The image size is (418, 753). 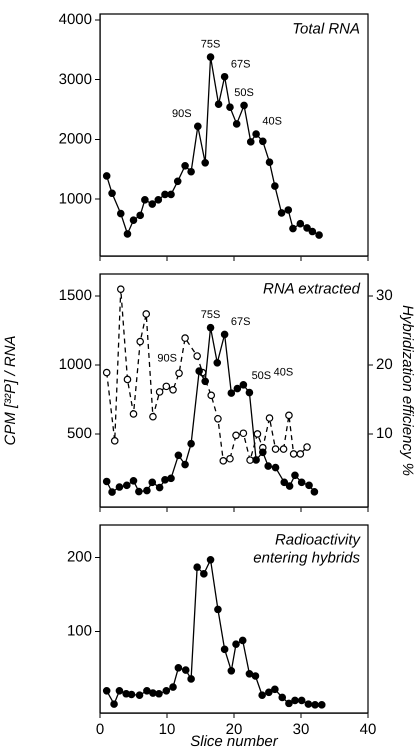 What do you see at coordinates (262, 376) in the screenshot?
I see `annotation: 50S` at bounding box center [262, 376].